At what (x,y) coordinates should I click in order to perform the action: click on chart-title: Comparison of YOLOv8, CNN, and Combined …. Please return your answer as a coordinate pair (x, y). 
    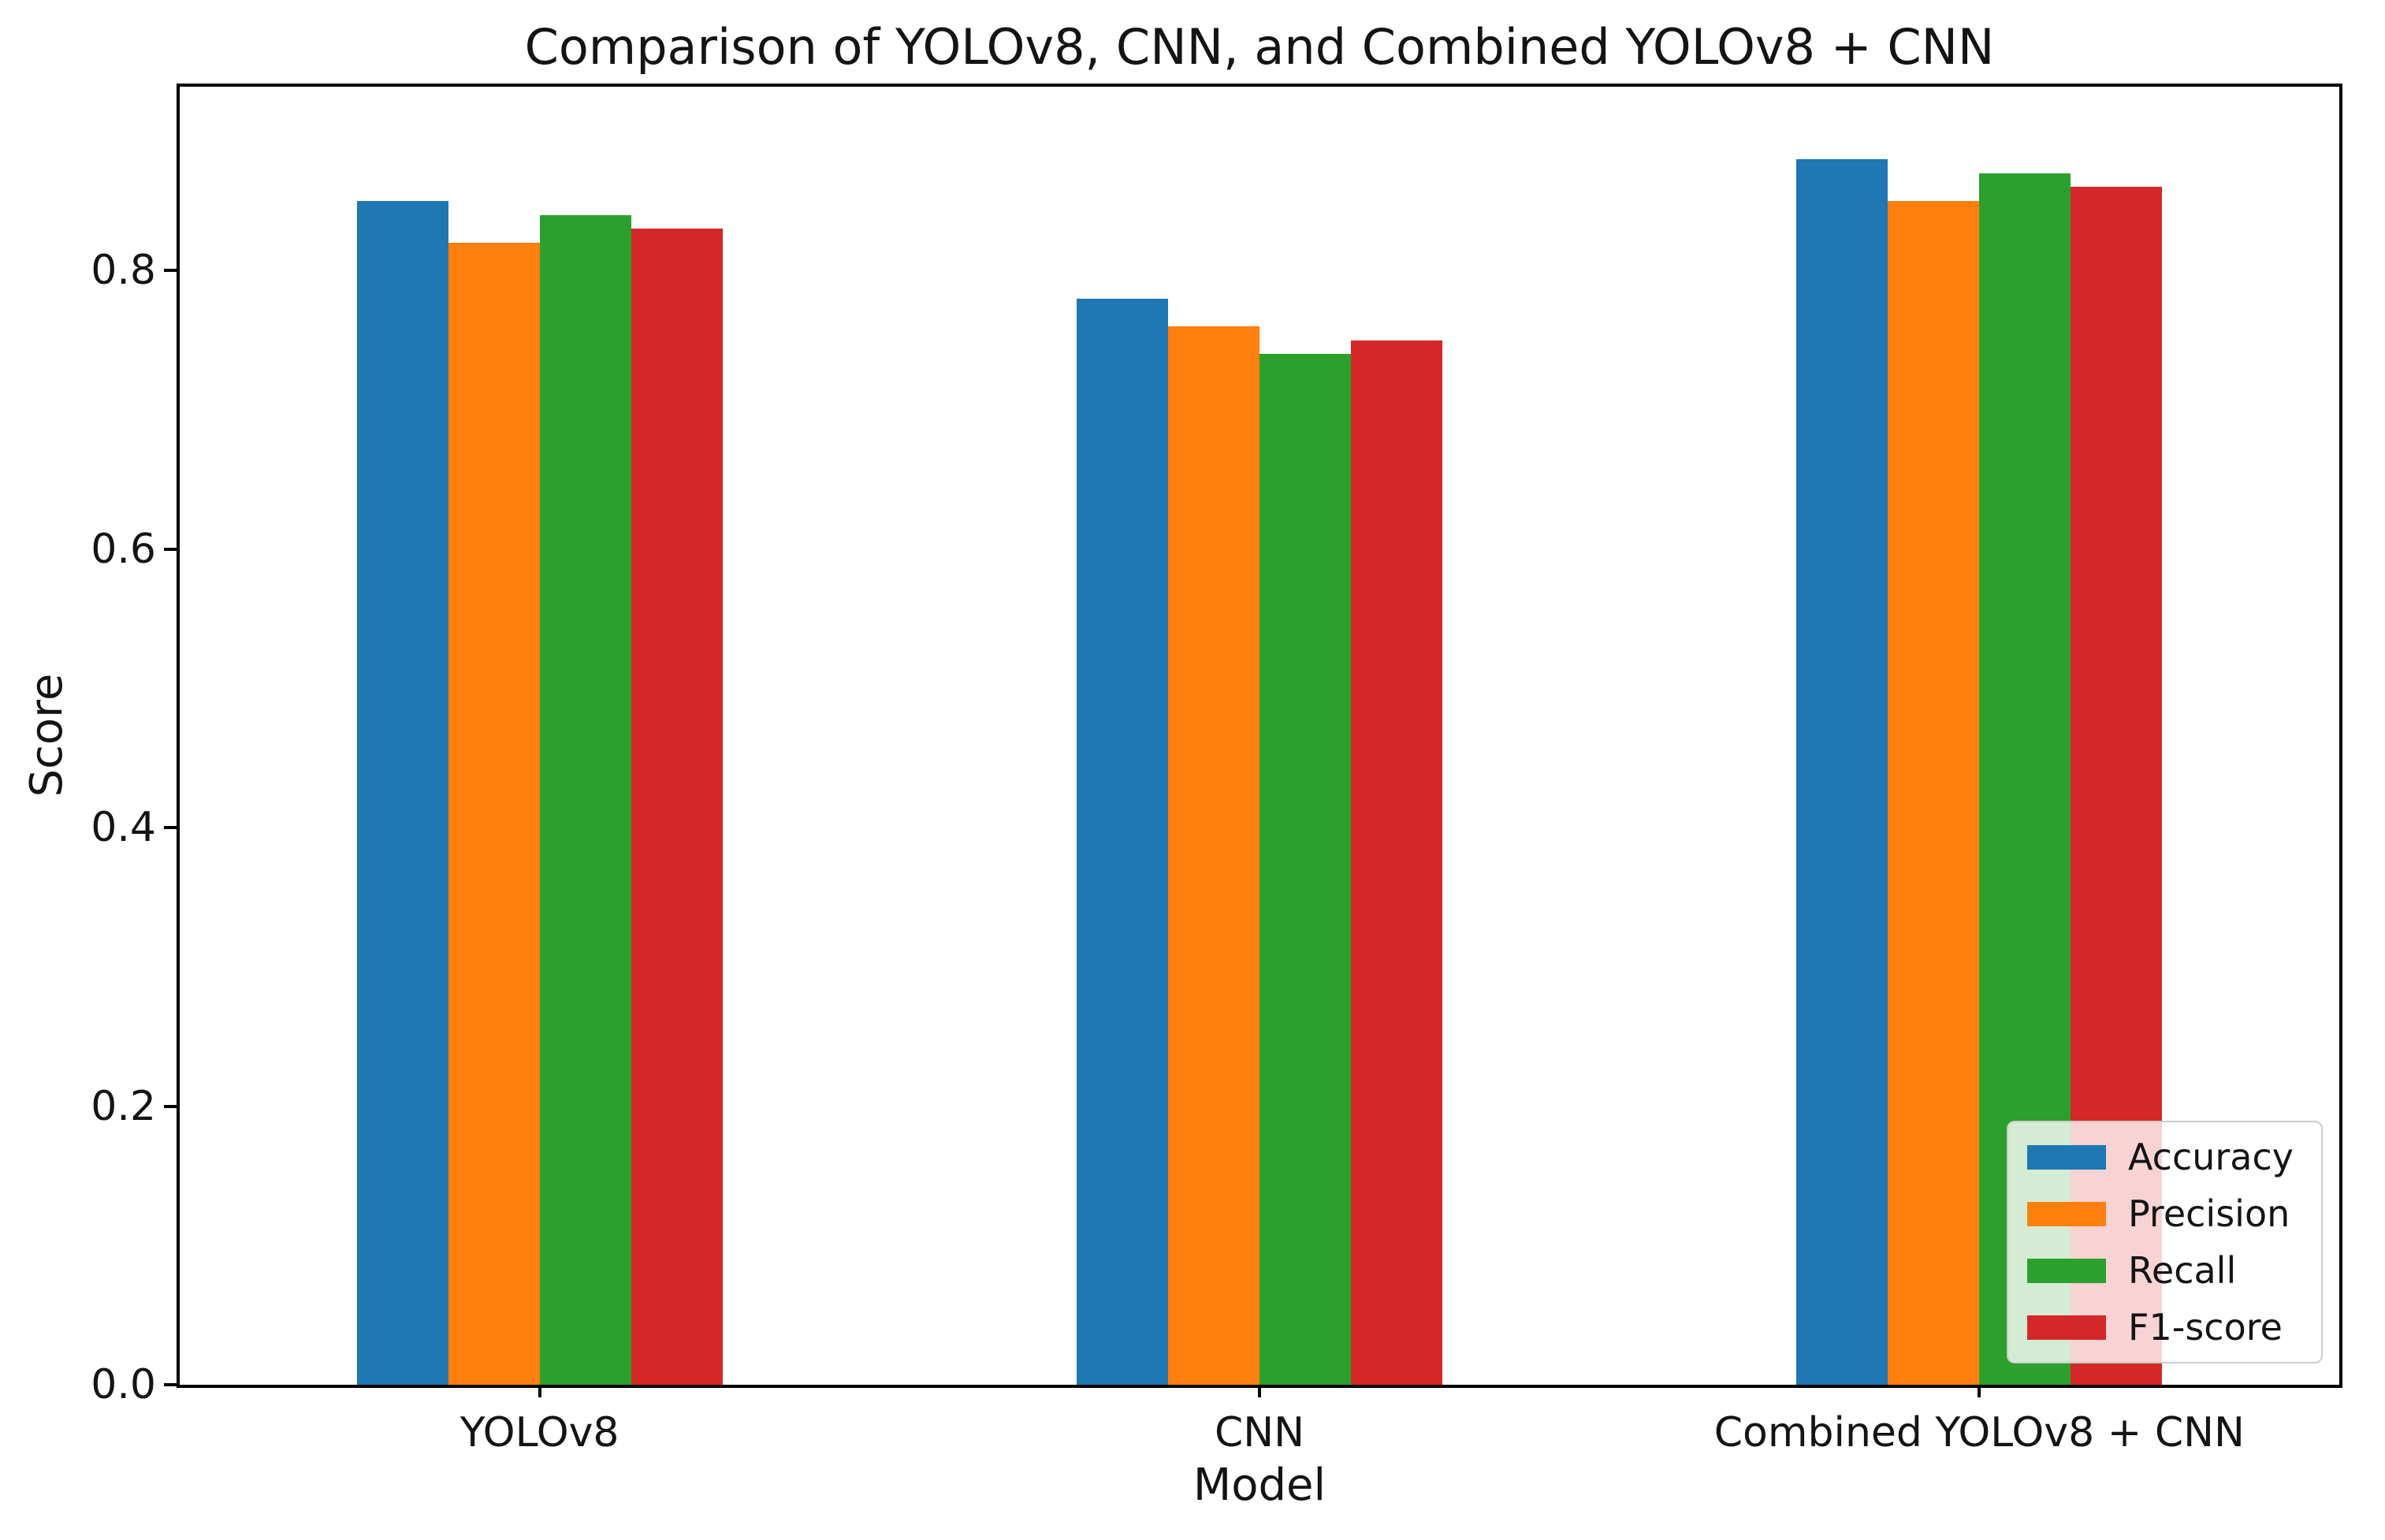
    Looking at the image, I should click on (1259, 47).